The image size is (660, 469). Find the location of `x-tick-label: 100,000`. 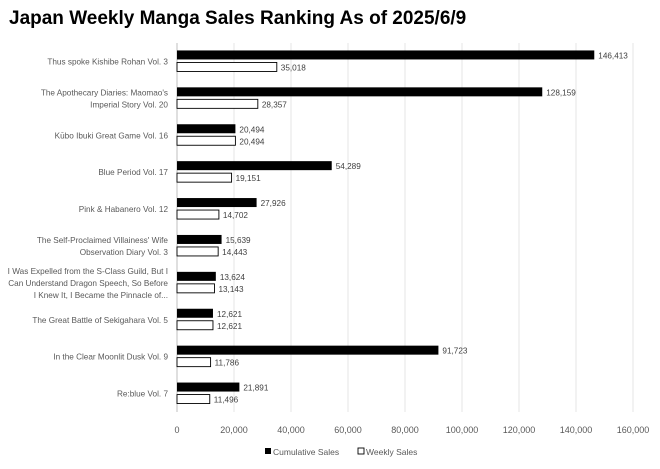

x-tick-label: 100,000 is located at coordinates (462, 430).